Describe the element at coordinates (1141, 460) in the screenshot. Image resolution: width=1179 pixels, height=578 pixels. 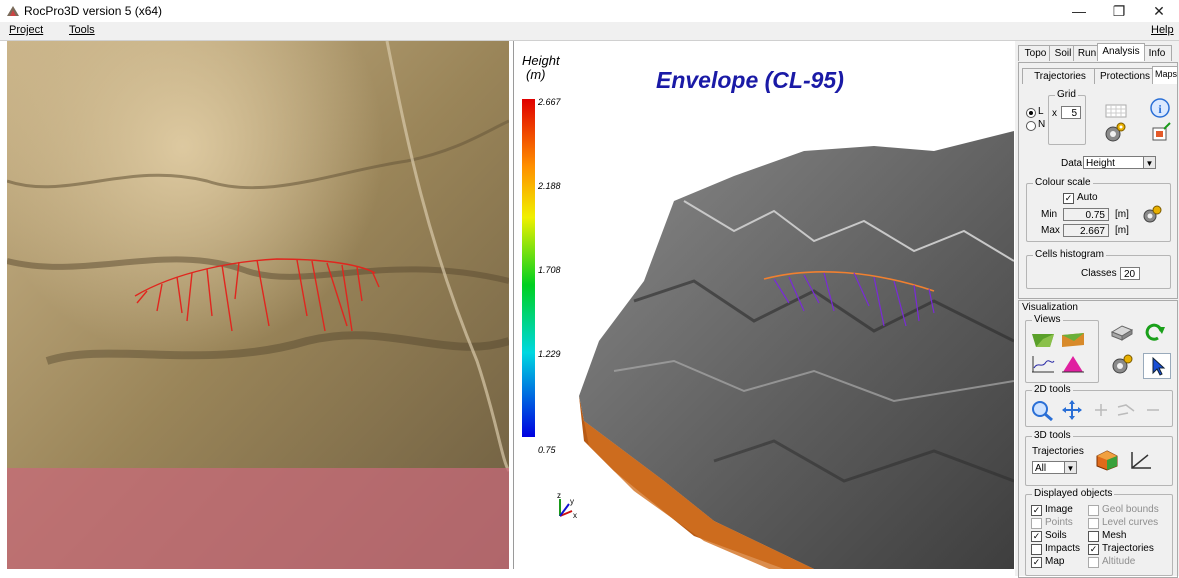
I see `axis-tool-icon` at that location.